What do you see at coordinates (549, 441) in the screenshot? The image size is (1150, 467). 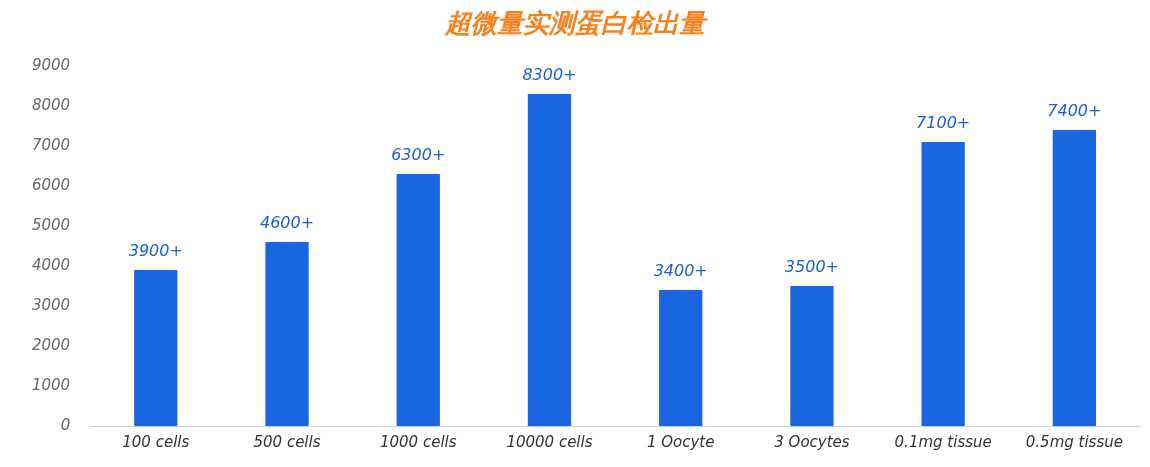 I see `x-tick-label: 10000 cells` at bounding box center [549, 441].